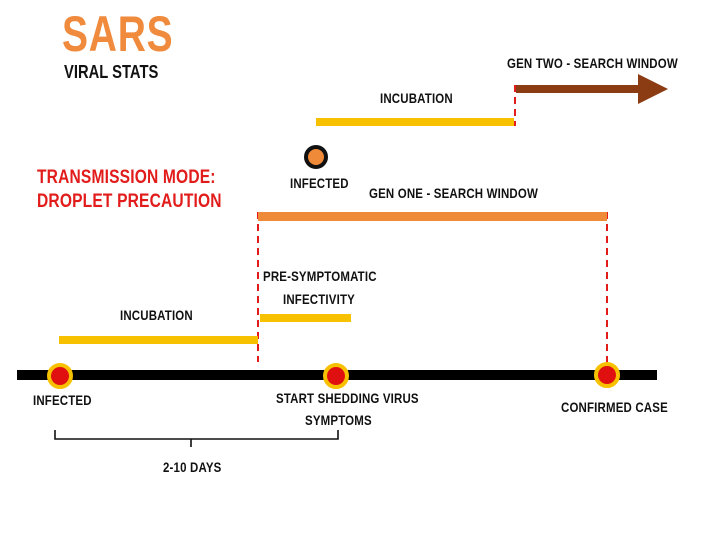 This screenshot has height=540, width=720. What do you see at coordinates (579, 89) in the screenshot?
I see `gen-two-search-window-bar` at bounding box center [579, 89].